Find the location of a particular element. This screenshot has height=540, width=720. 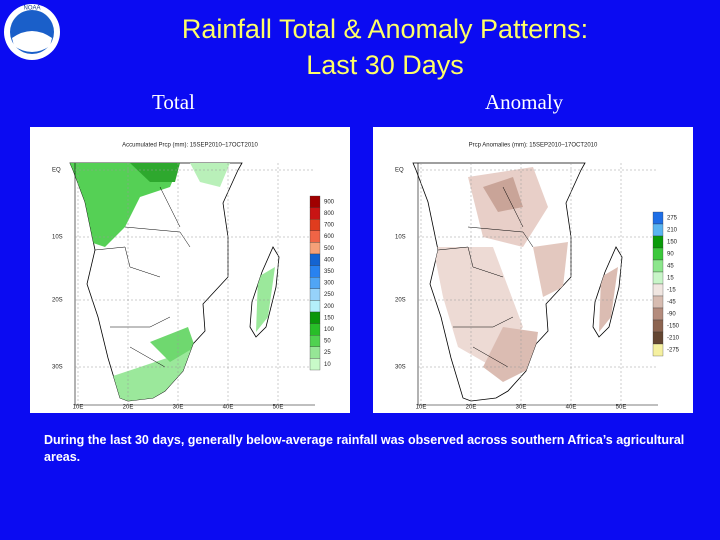

legend-label: 300 is located at coordinates (329, 284).